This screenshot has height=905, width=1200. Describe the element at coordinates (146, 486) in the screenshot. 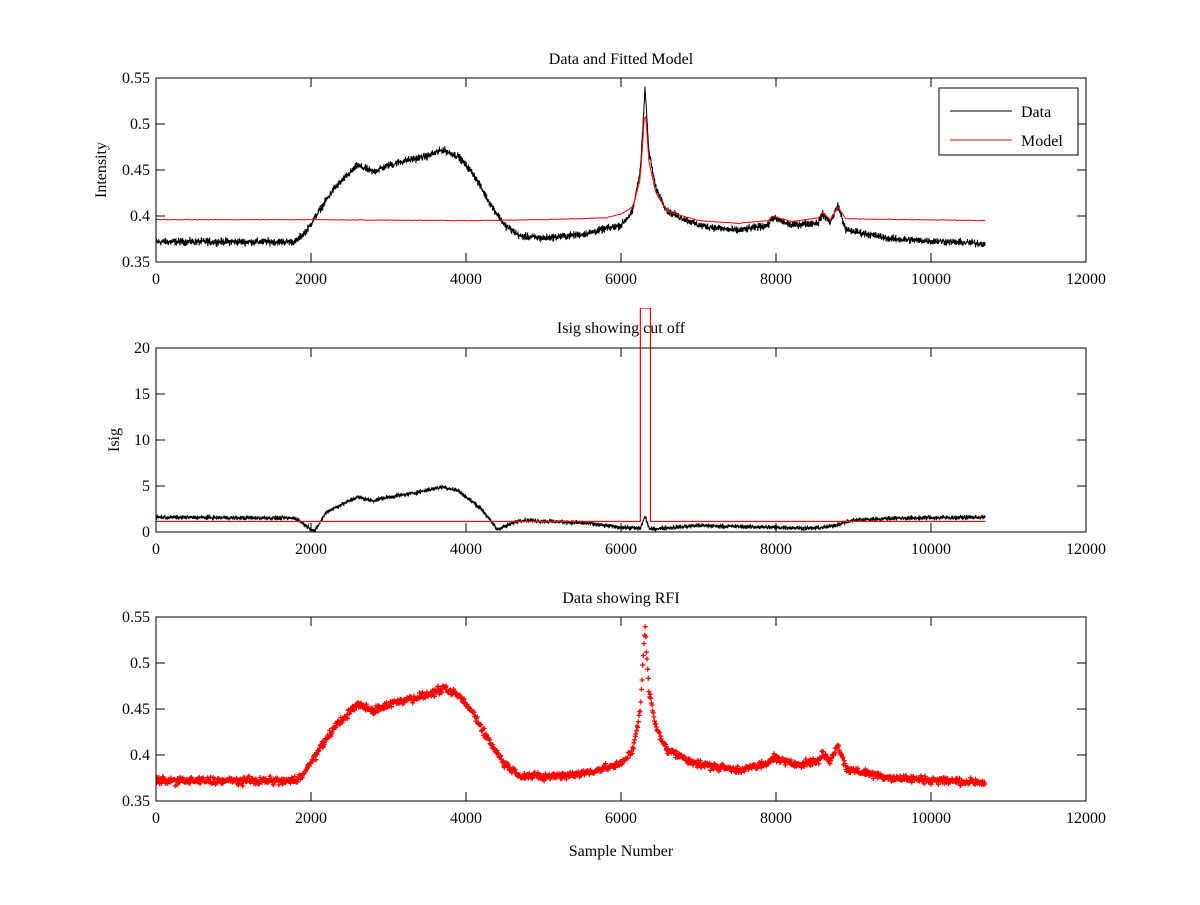

I see `y-tick-label: 5` at that location.